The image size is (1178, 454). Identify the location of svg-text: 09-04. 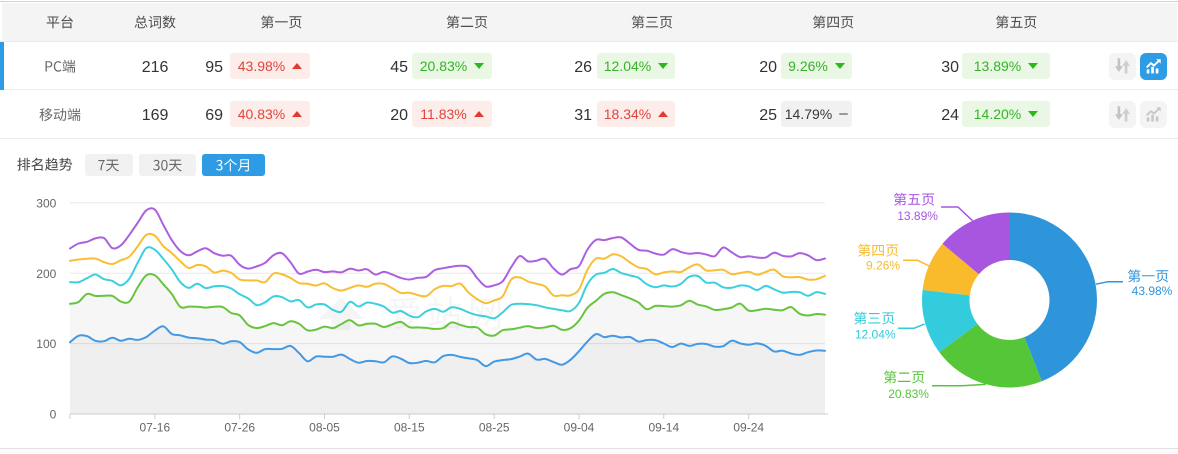
(579, 428).